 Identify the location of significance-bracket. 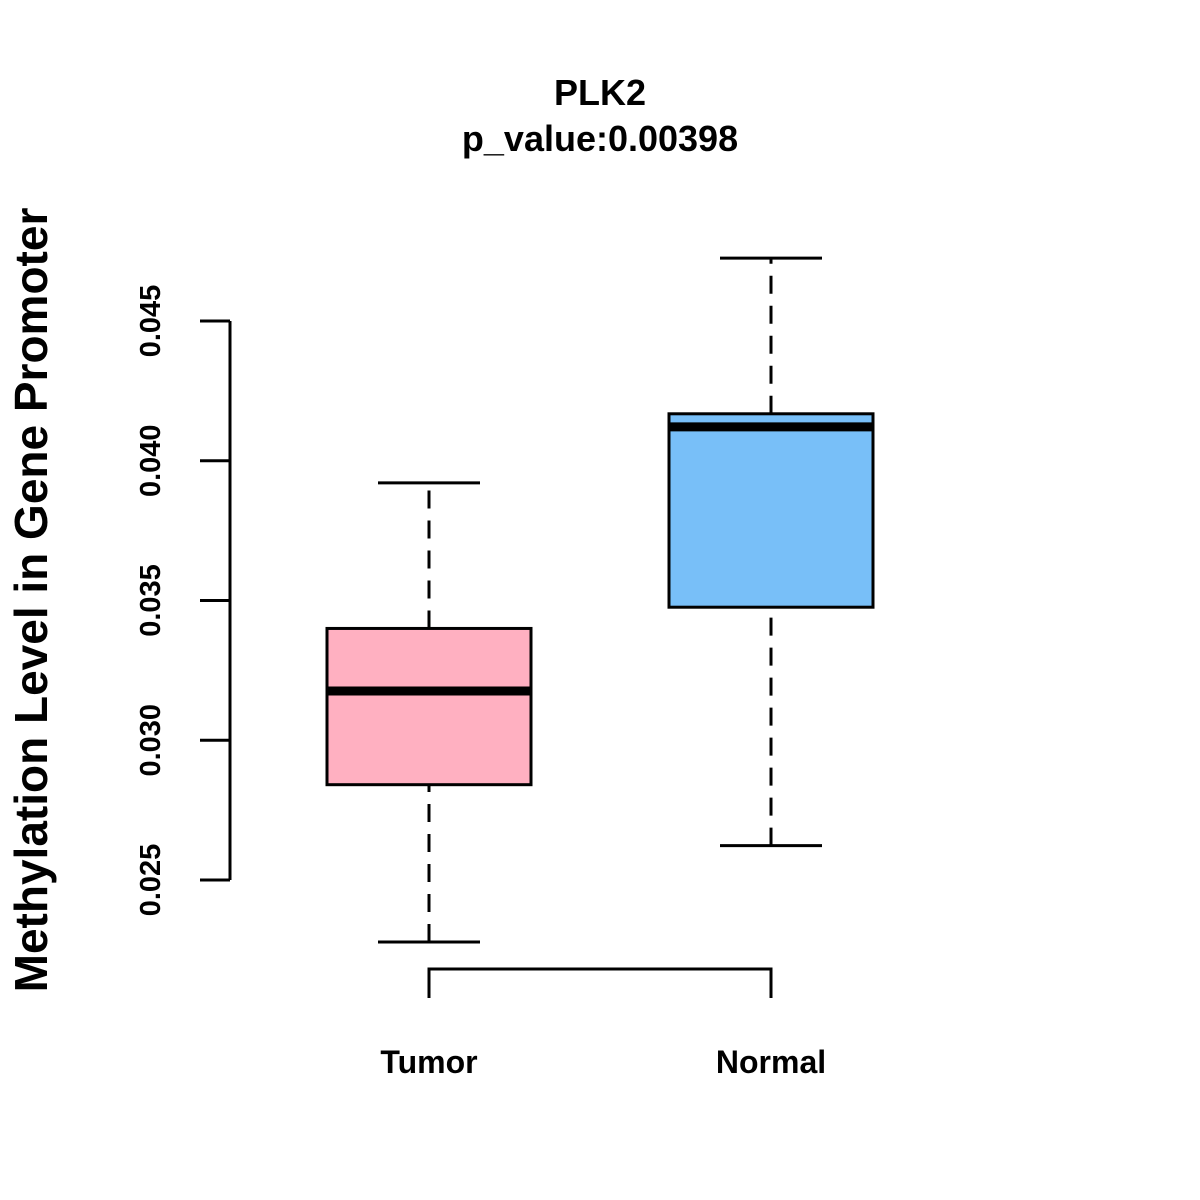
(600, 982).